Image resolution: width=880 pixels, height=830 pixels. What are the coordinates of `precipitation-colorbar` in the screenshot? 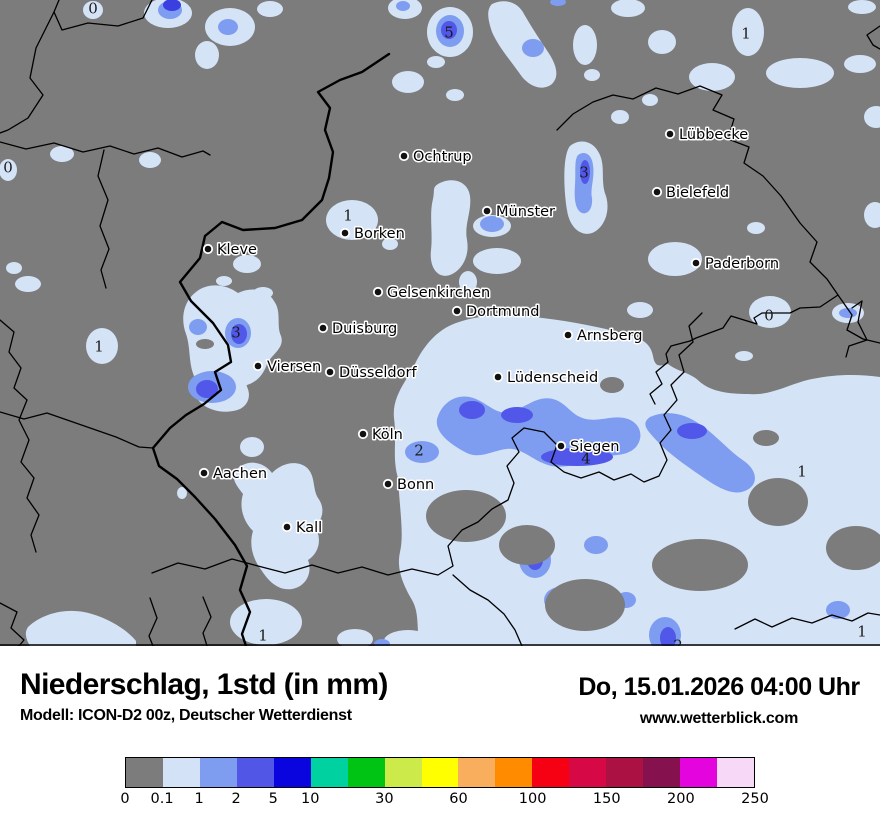 It's located at (440, 772).